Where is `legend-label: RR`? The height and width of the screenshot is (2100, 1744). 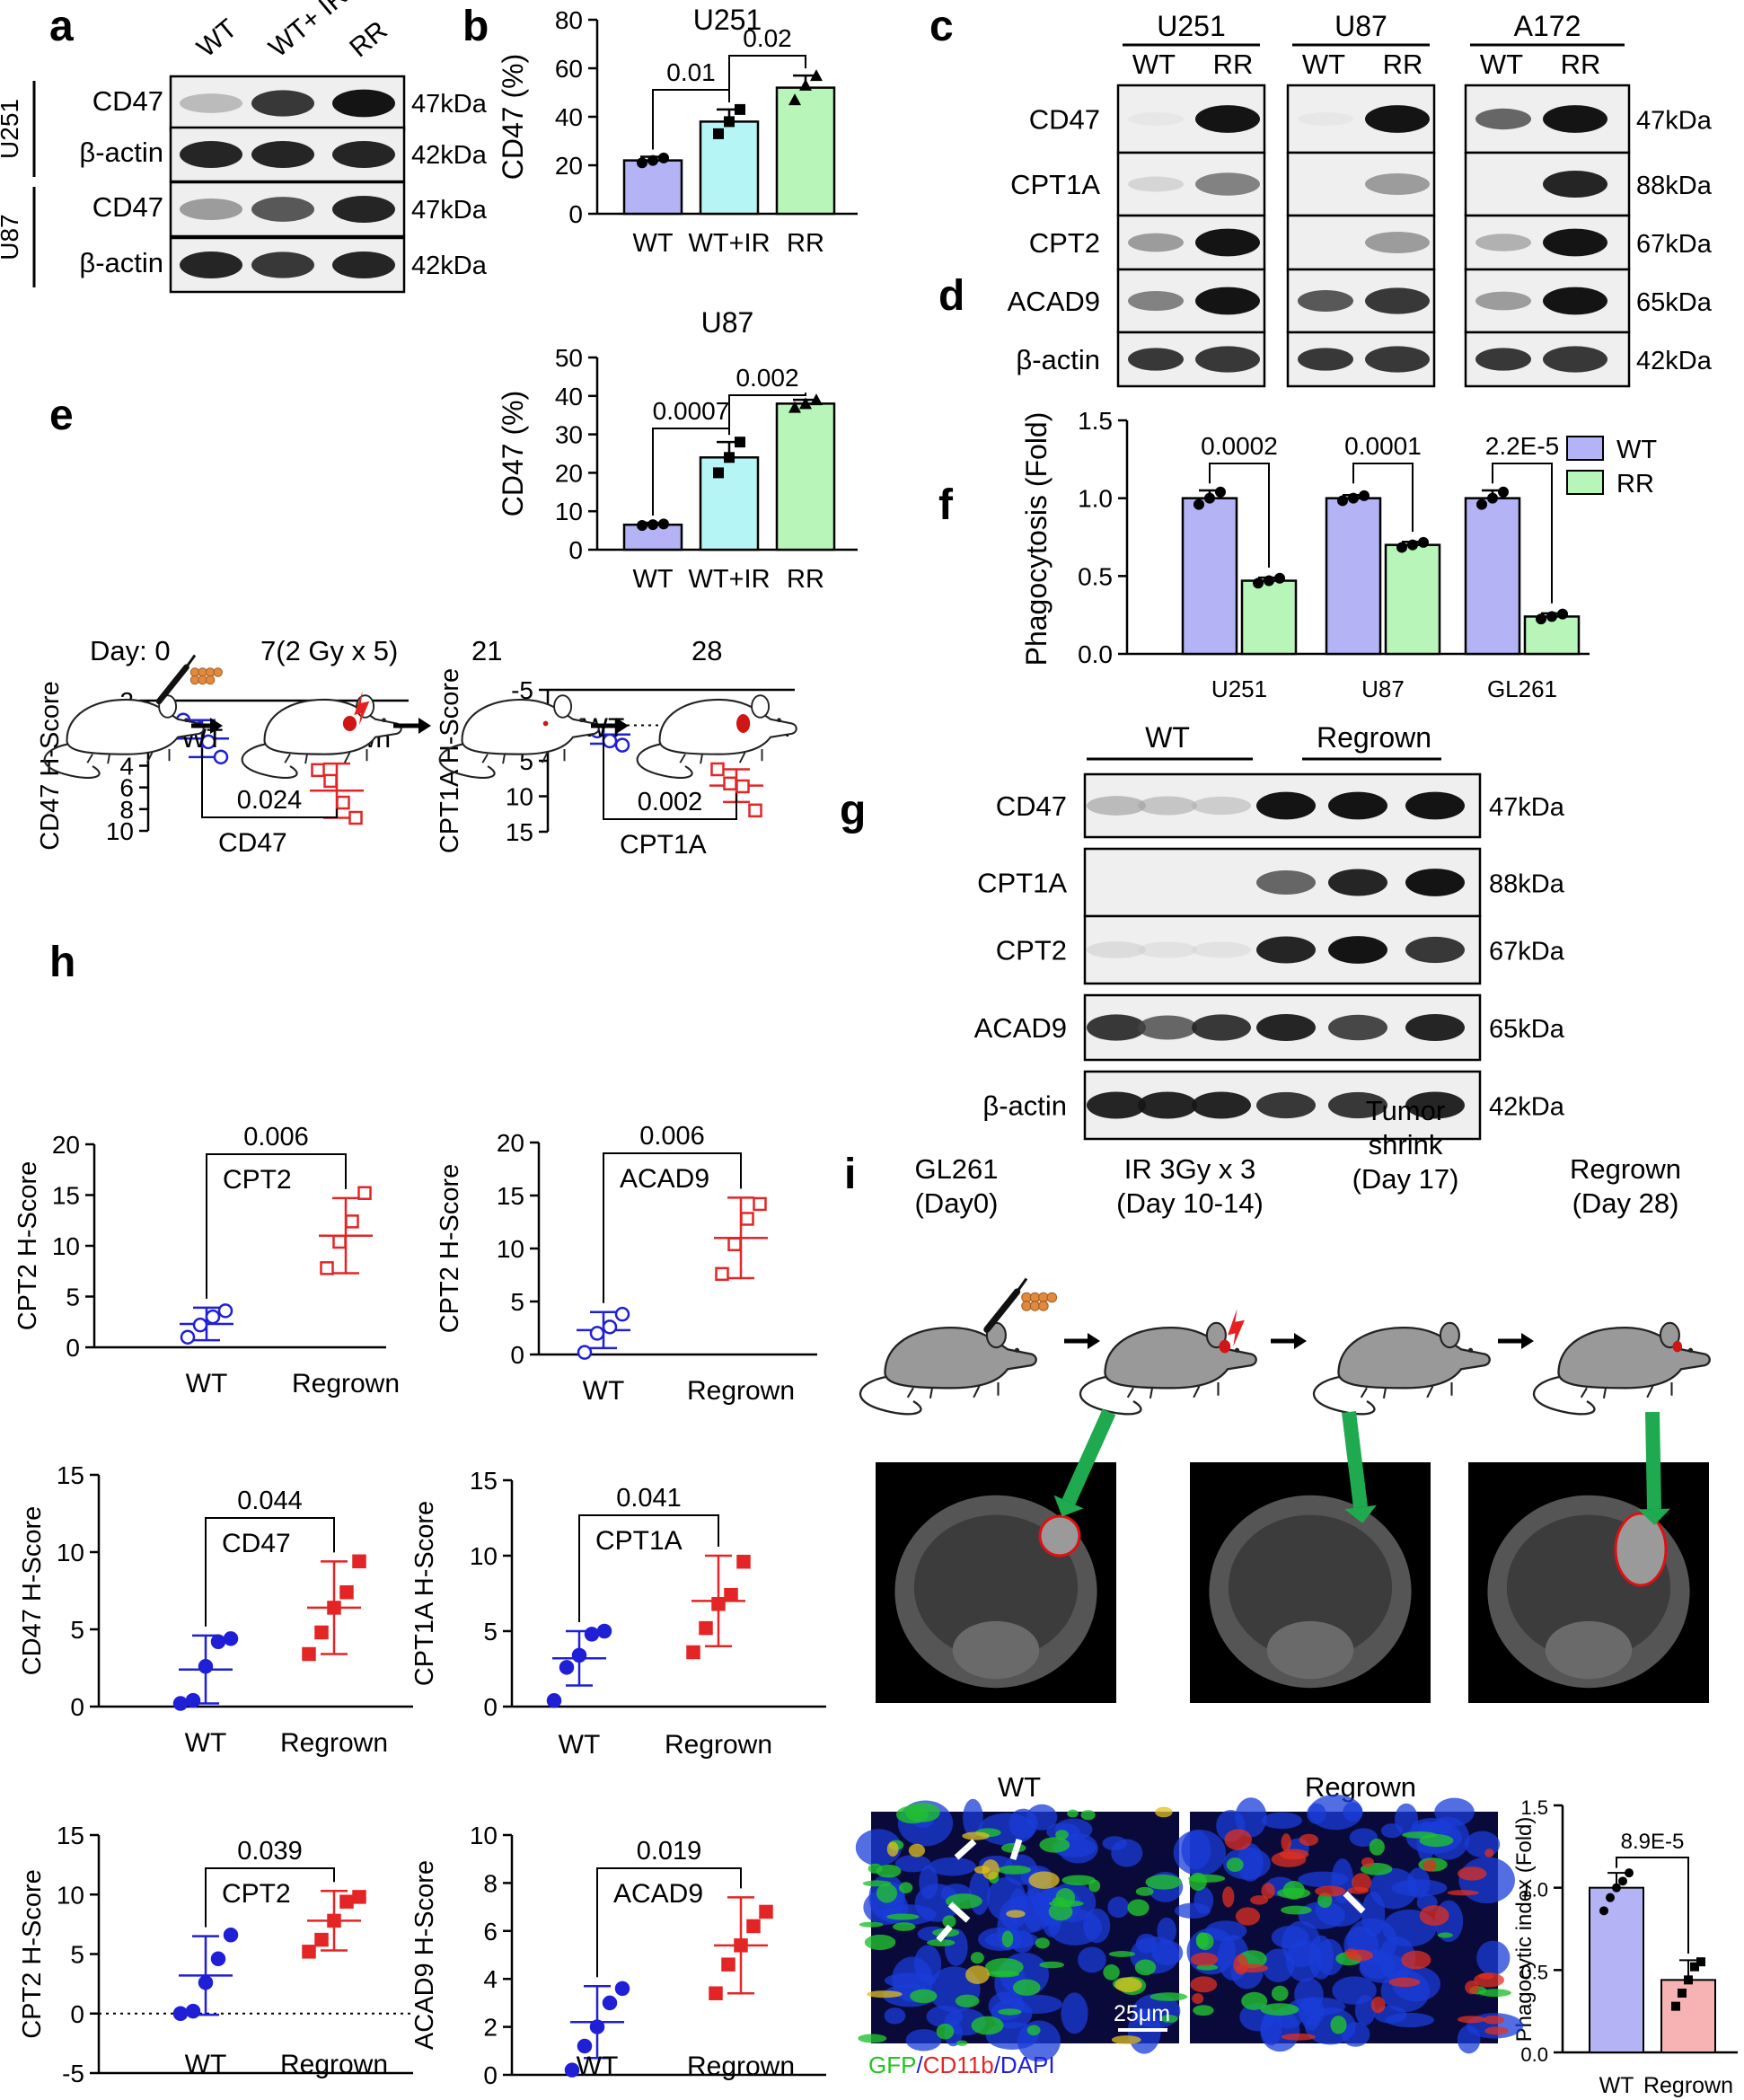 legend-label: RR is located at coordinates (1635, 484).